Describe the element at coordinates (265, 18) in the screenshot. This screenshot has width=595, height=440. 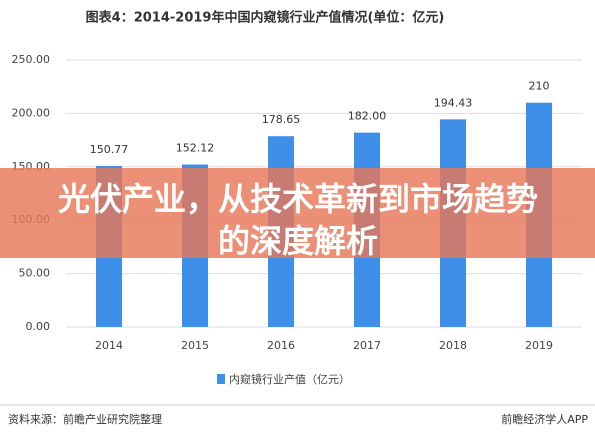
I see `chart-title: 图表4：2014-2019年中国内窥镜行业产值情况(单位：亿元)` at that location.